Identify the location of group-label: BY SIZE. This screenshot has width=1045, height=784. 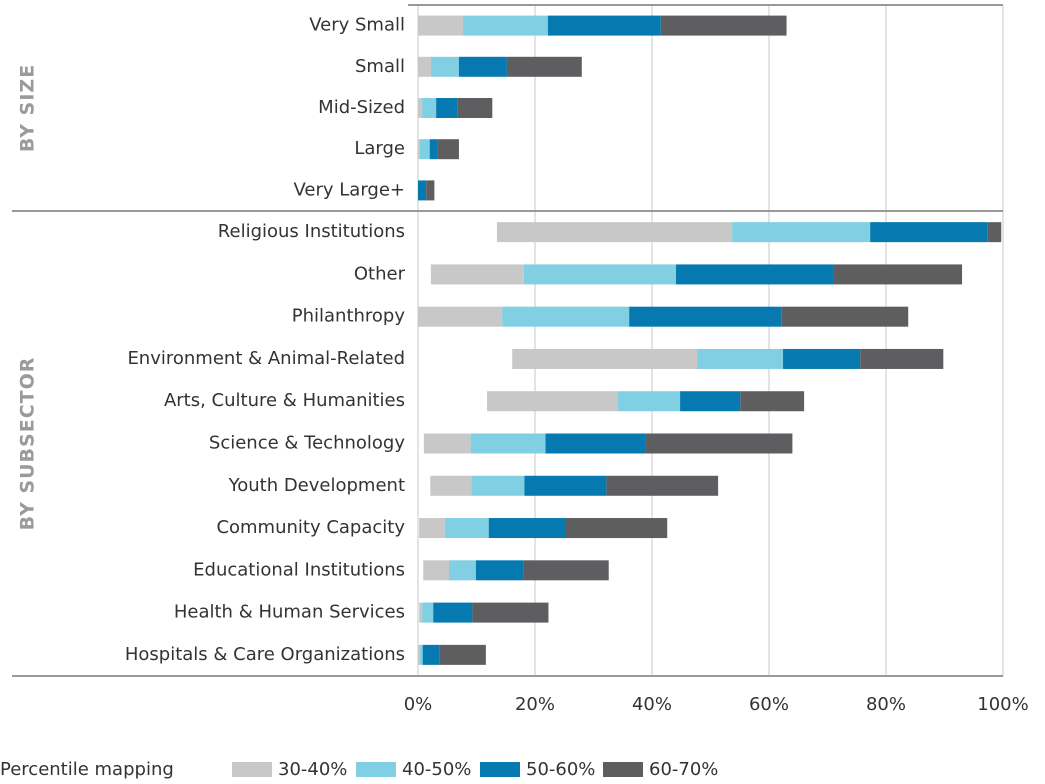
(28, 108).